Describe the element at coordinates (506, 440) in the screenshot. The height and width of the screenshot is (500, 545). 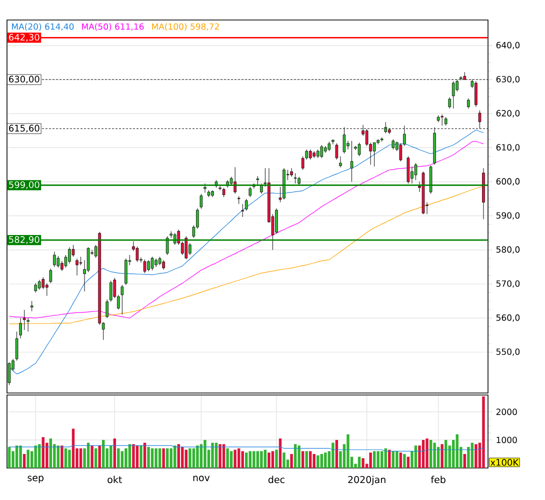
I see `y-tick-label: 1000` at that location.